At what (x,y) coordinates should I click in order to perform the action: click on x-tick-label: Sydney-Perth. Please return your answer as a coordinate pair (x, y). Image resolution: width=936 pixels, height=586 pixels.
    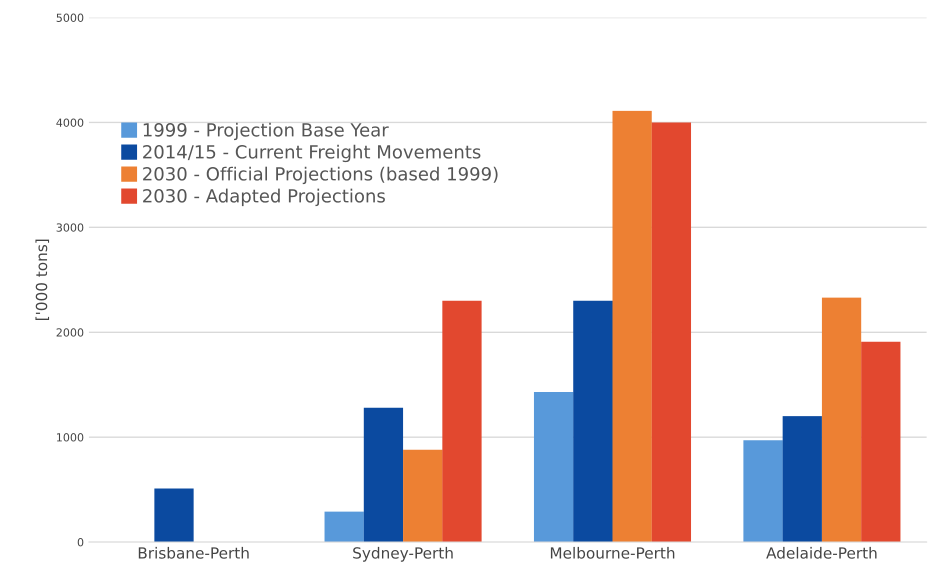
    Looking at the image, I should click on (403, 554).